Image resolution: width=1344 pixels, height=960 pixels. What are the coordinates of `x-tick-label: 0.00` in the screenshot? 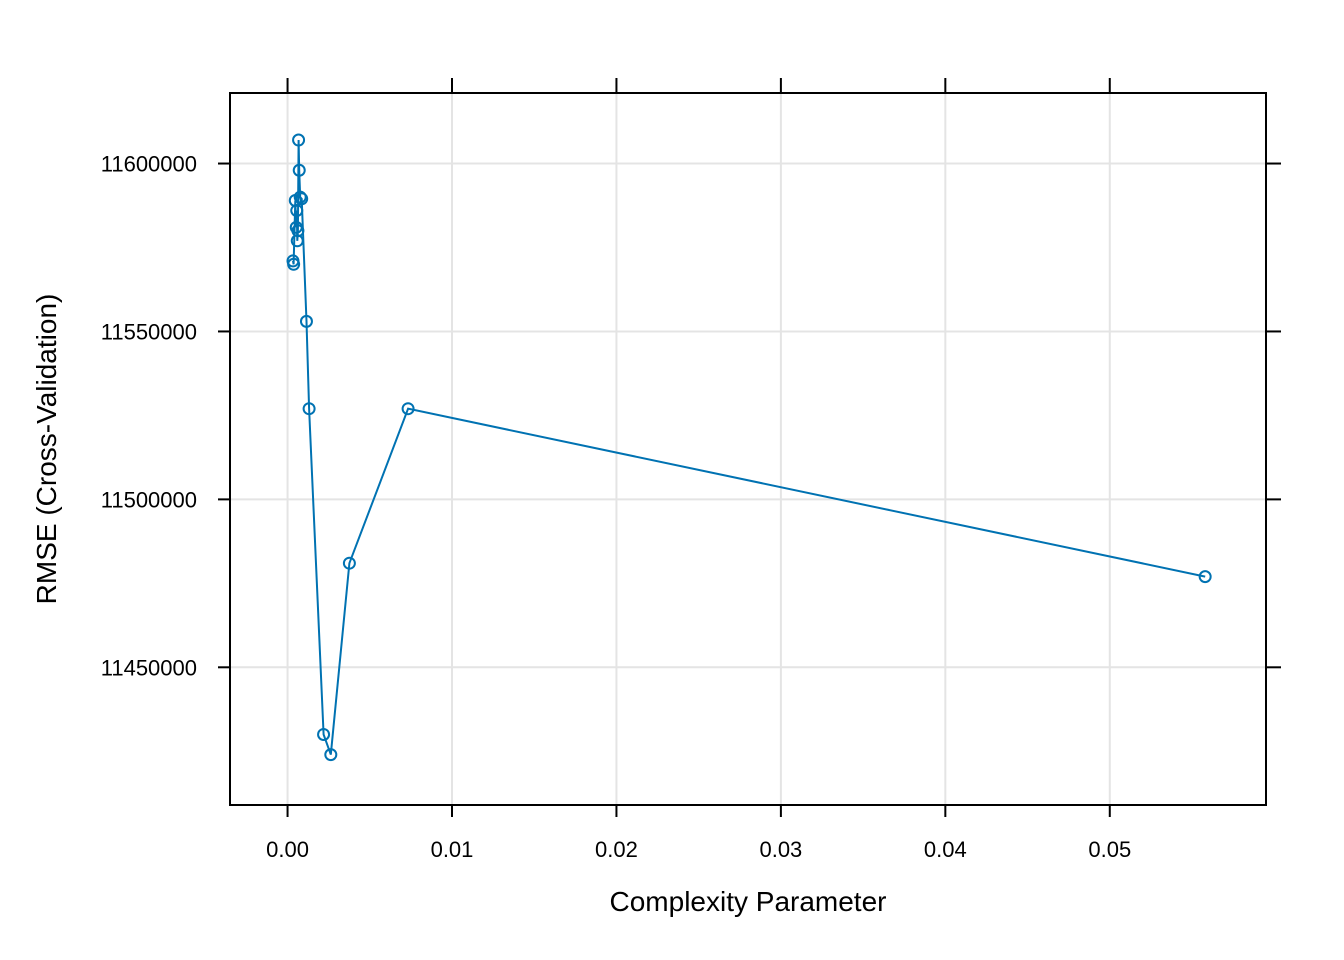 It's located at (287, 849).